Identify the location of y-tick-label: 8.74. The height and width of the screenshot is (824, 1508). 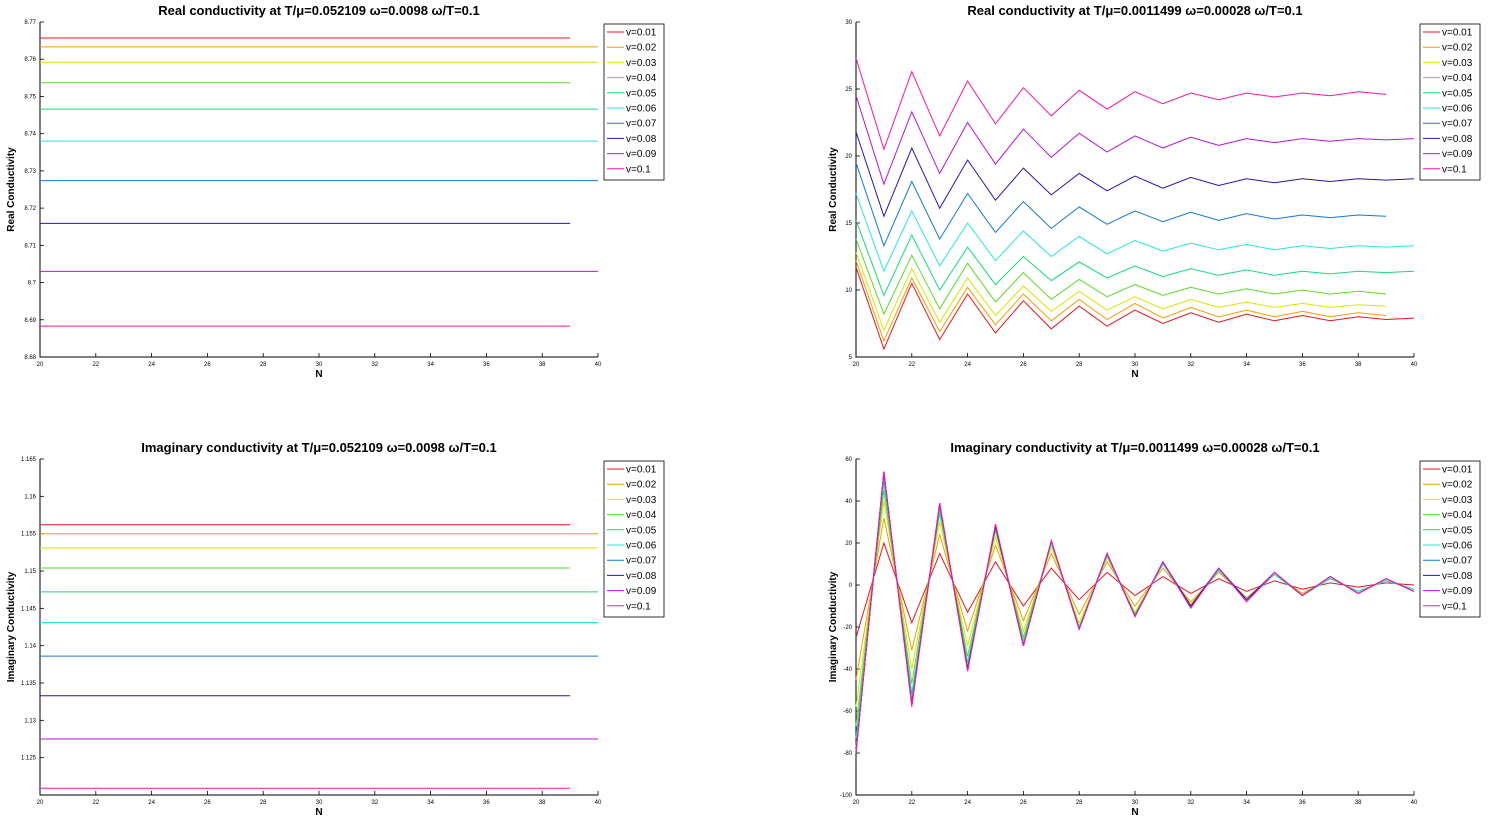
(30, 135).